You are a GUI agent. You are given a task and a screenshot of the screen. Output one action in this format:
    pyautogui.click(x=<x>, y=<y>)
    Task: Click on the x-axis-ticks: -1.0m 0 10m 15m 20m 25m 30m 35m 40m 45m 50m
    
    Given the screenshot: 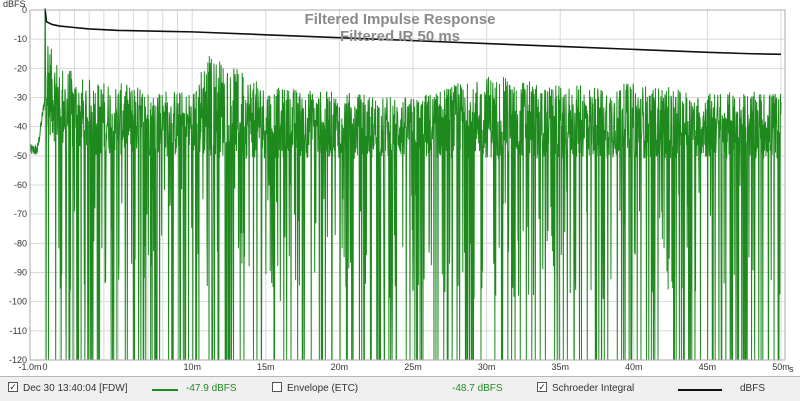 What is the action you would take?
    pyautogui.click(x=403, y=367)
    